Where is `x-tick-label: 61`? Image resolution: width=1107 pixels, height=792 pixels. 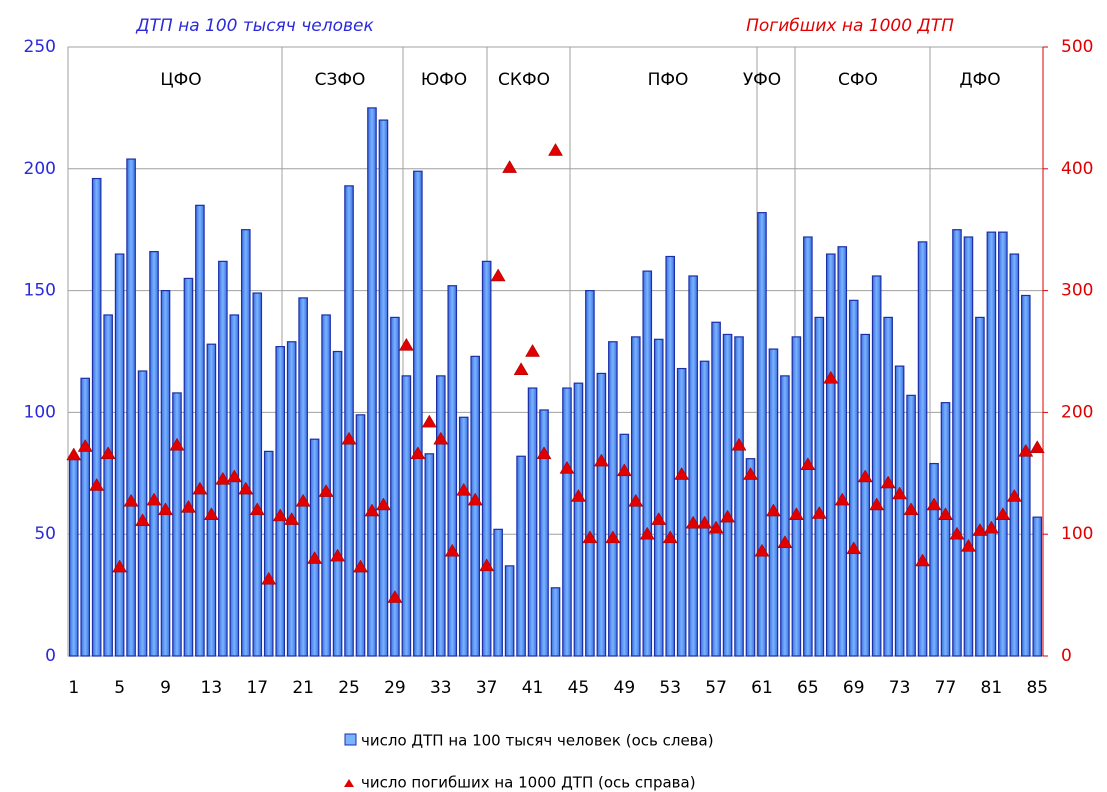
x-tick-label: 61 is located at coordinates (762, 688).